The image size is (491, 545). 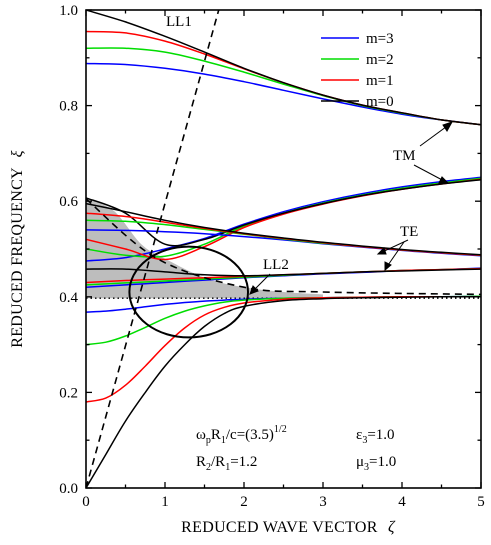 What do you see at coordinates (392, 527) in the screenshot?
I see `x-axis-label-symbol: ζ` at bounding box center [392, 527].